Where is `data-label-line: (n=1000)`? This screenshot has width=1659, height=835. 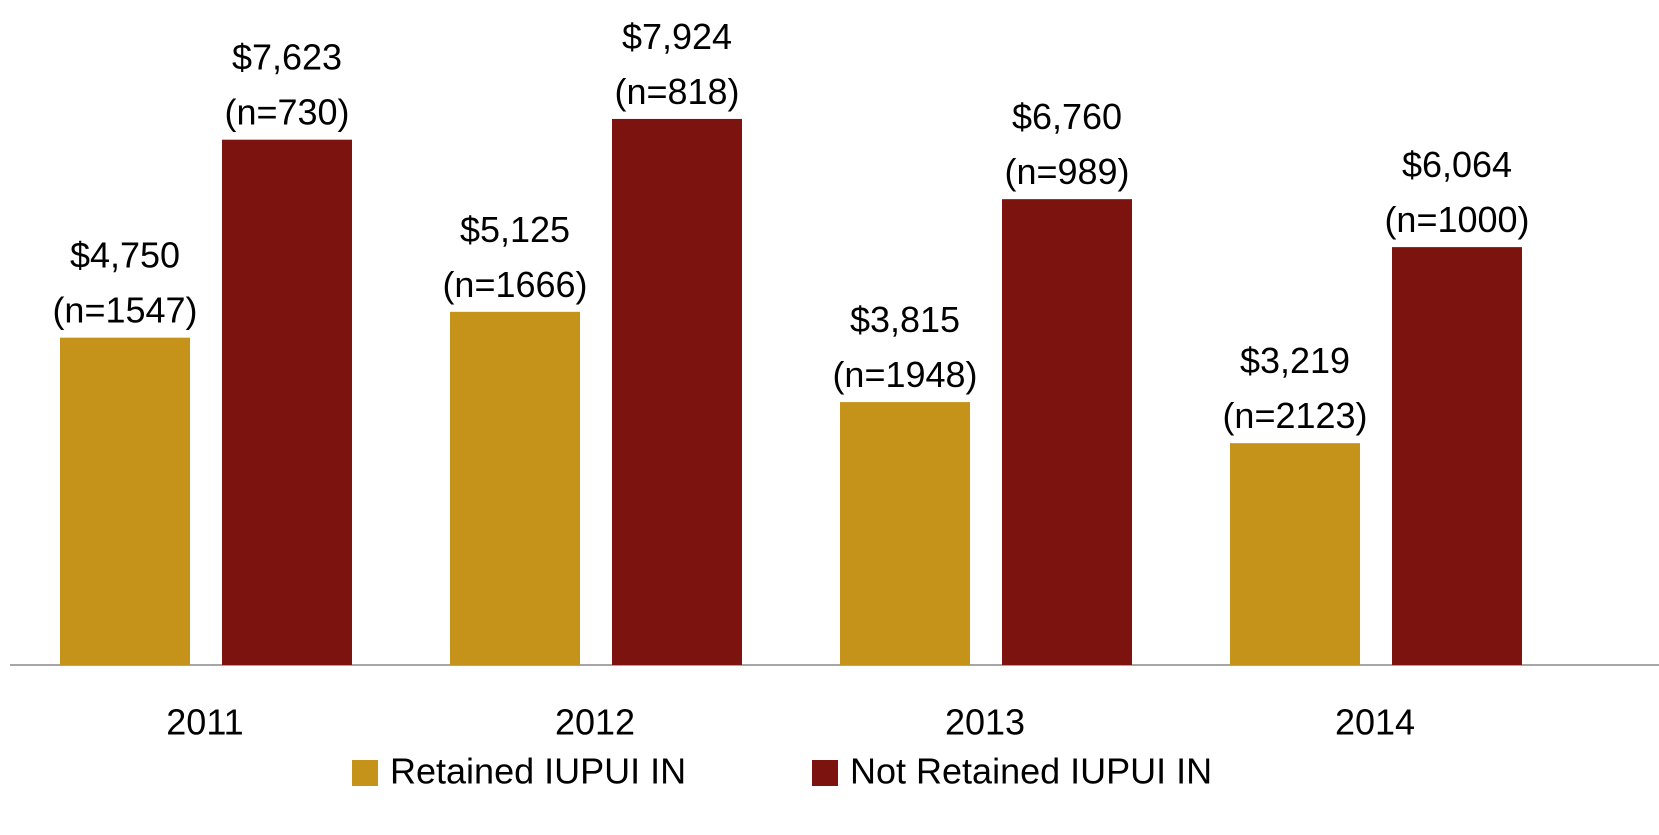
data-label-line: (n=1000) is located at coordinates (1456, 219).